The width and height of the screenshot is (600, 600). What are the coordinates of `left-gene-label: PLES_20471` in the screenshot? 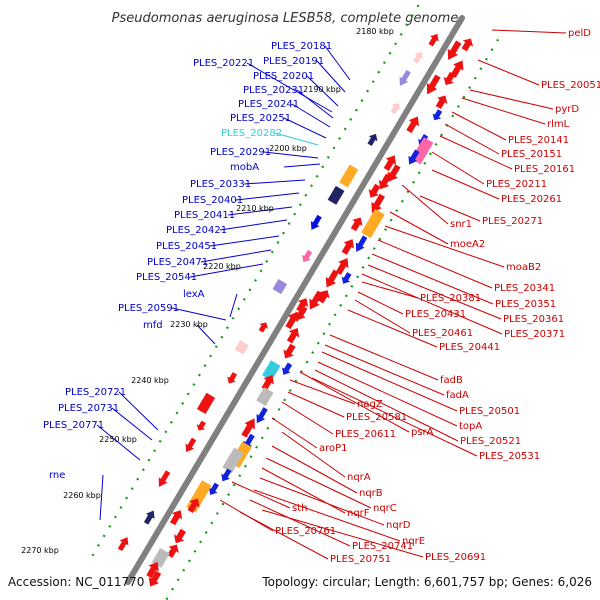 It's located at (177, 262).